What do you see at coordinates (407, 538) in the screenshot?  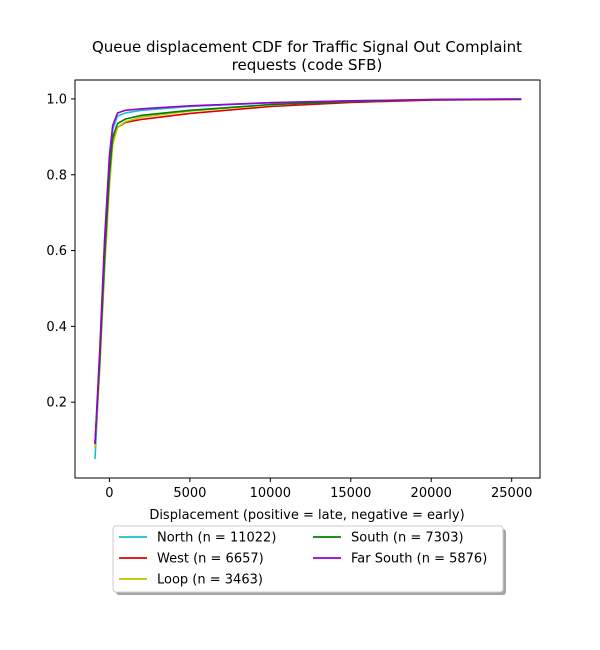 I see `legend-label: South (n = 7303)` at bounding box center [407, 538].